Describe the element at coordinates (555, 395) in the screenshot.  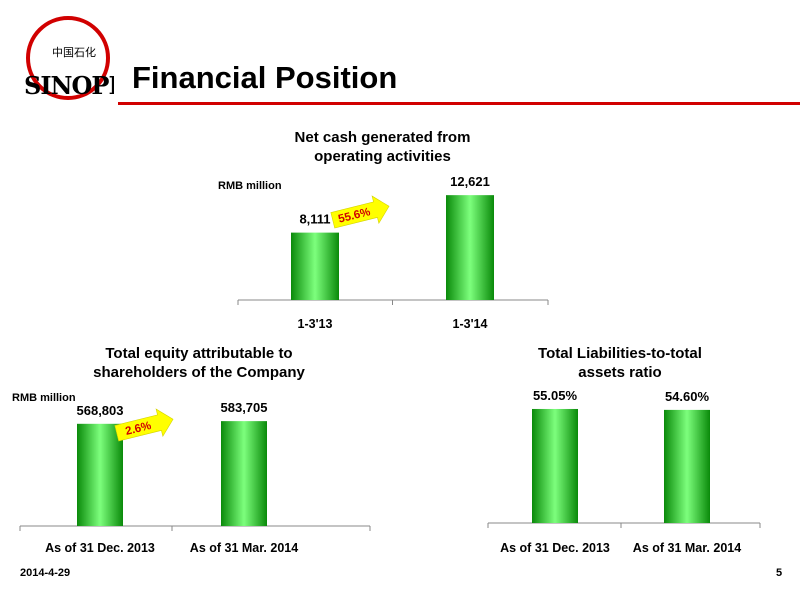
I see `chart3-value-label-1: 55.05%` at that location.